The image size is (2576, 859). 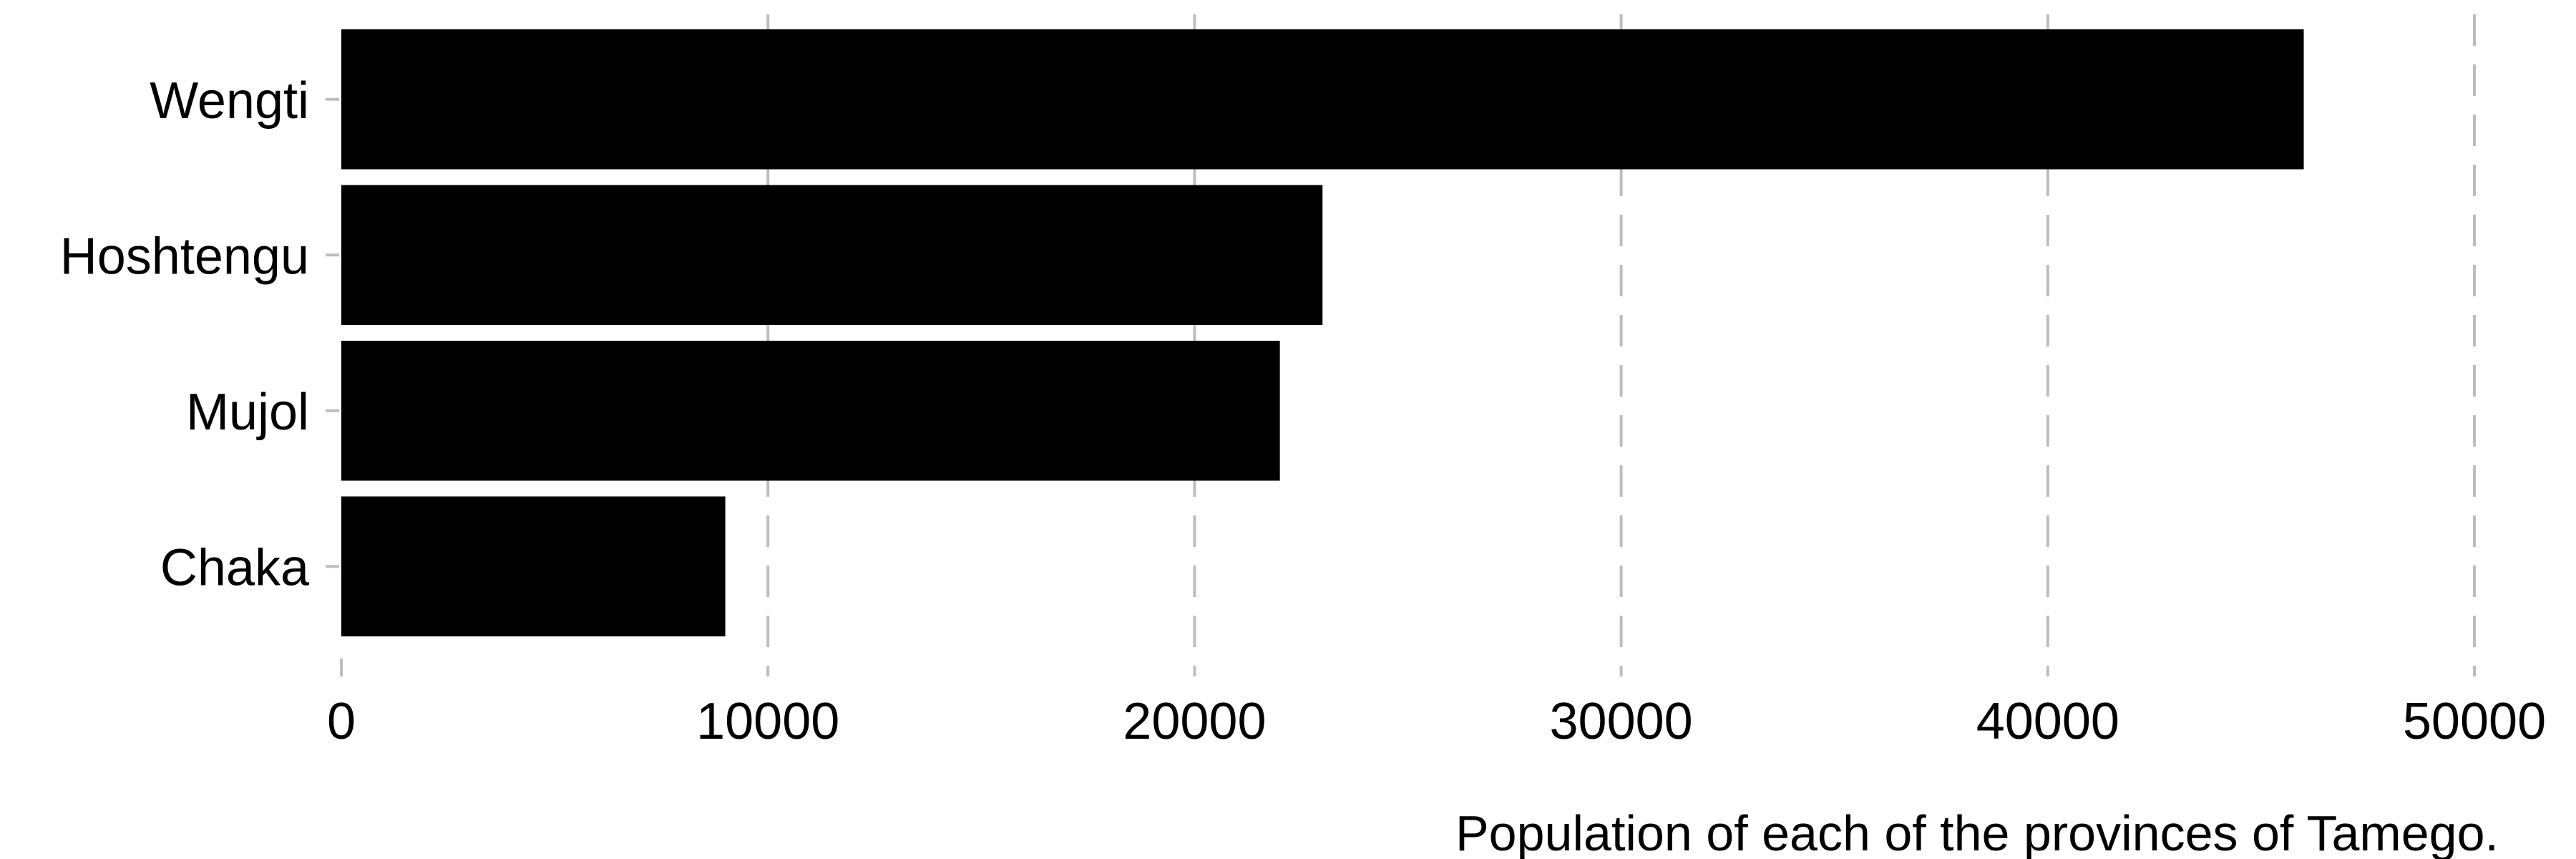 What do you see at coordinates (2474, 721) in the screenshot?
I see `x-tick-label: 50000` at bounding box center [2474, 721].